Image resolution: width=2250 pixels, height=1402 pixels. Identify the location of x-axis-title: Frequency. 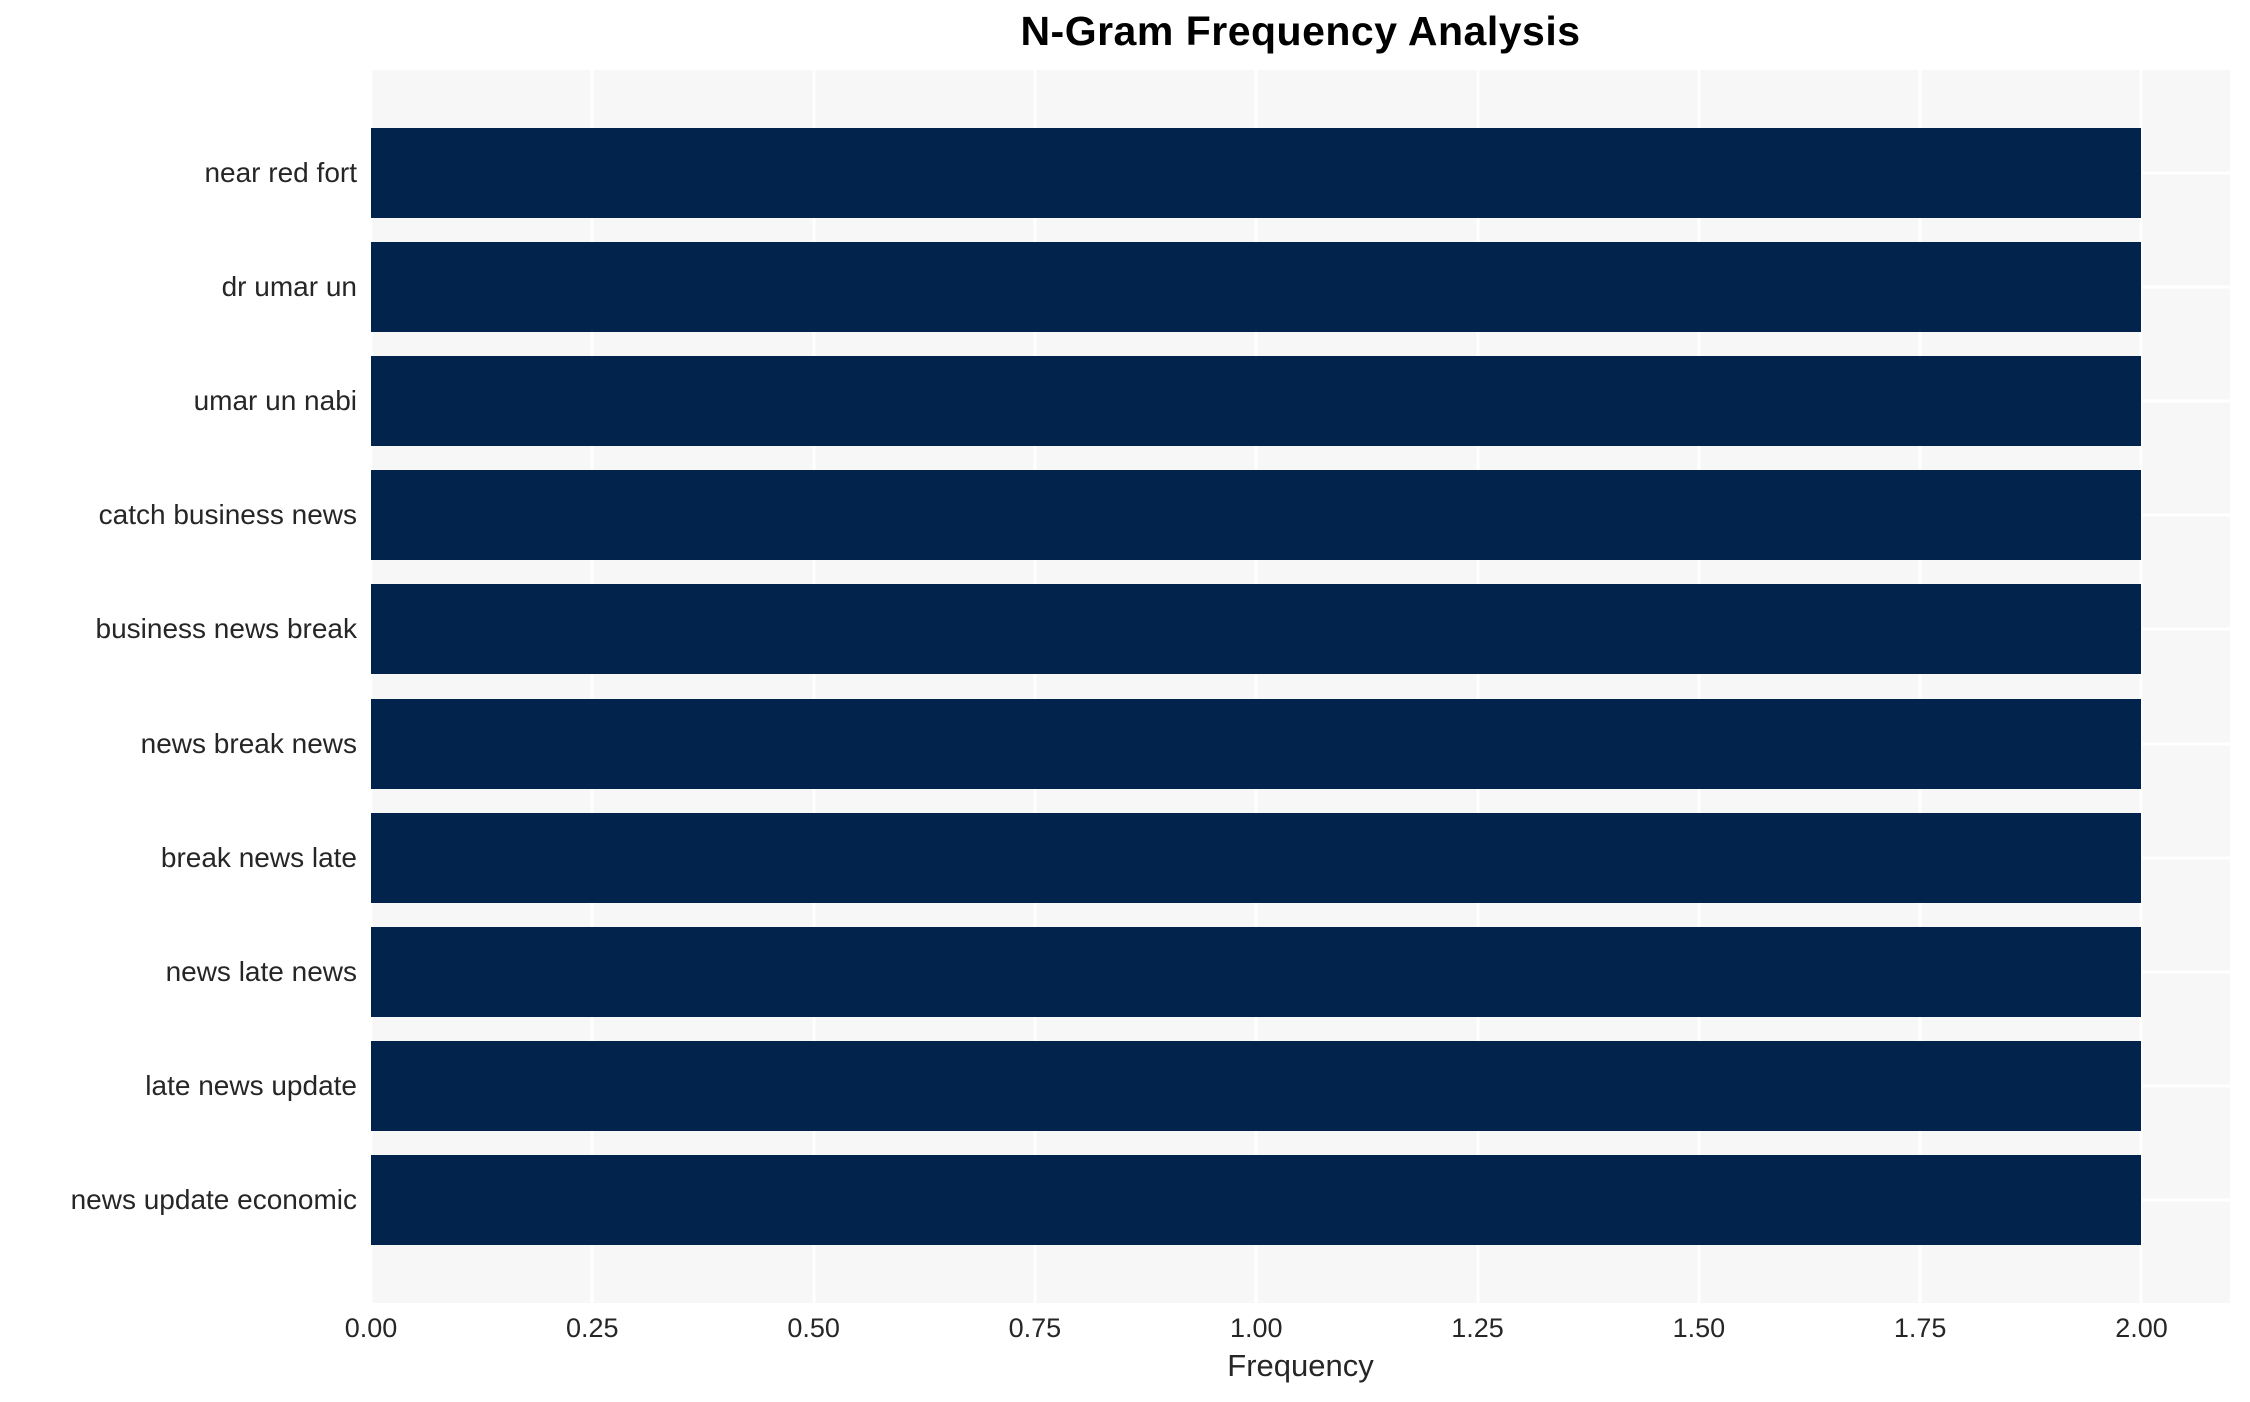
(1300, 1365).